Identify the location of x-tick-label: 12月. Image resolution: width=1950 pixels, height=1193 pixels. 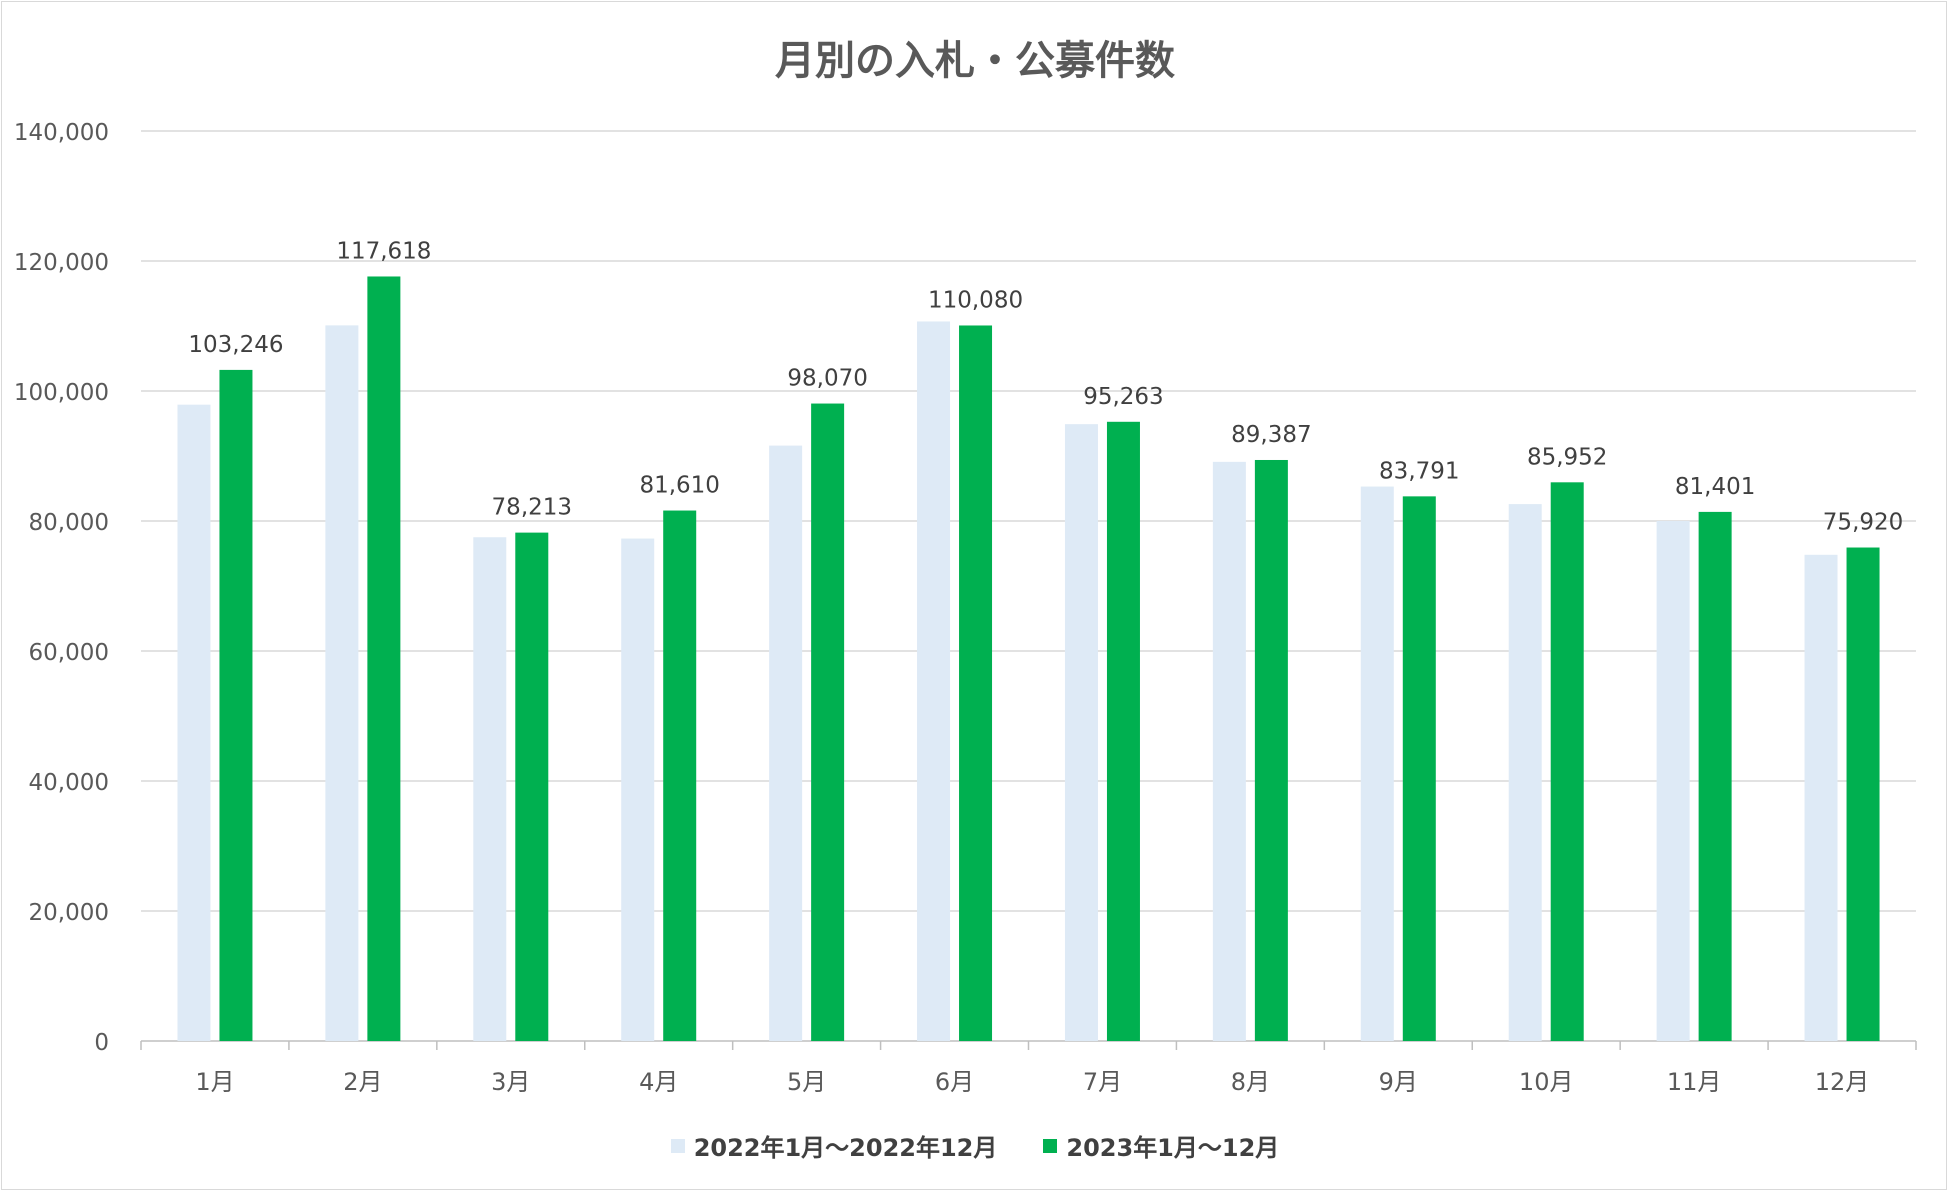
(1842, 1082).